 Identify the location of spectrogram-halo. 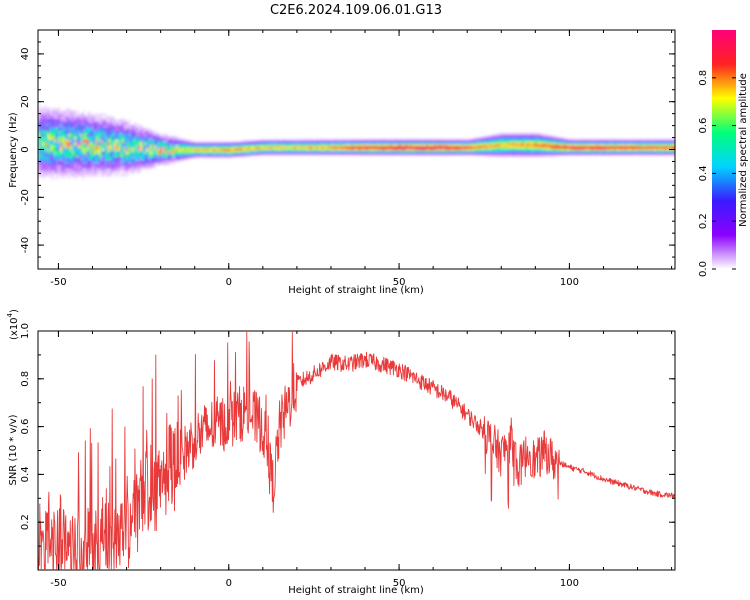
(518, 144).